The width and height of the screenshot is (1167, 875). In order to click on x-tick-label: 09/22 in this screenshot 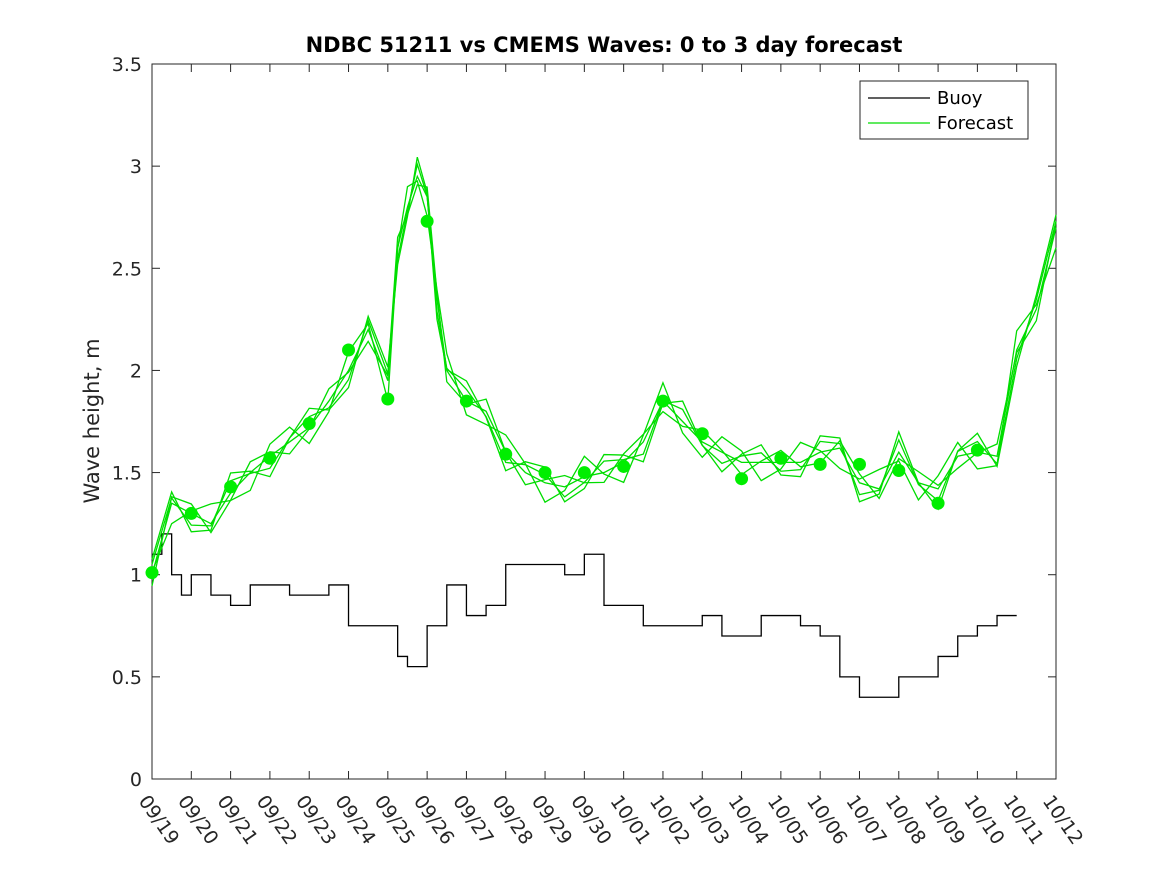, I will do `click(276, 819)`.